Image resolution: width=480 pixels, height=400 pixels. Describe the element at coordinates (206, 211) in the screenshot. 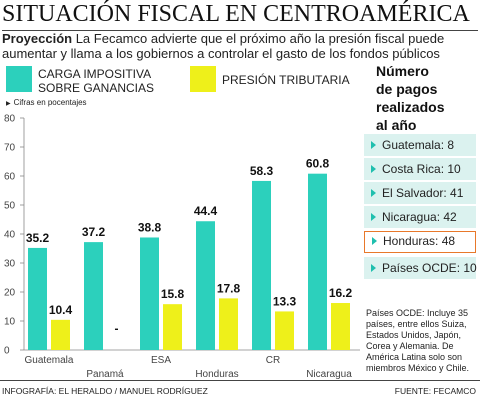

I see `data-label: 44.4` at that location.